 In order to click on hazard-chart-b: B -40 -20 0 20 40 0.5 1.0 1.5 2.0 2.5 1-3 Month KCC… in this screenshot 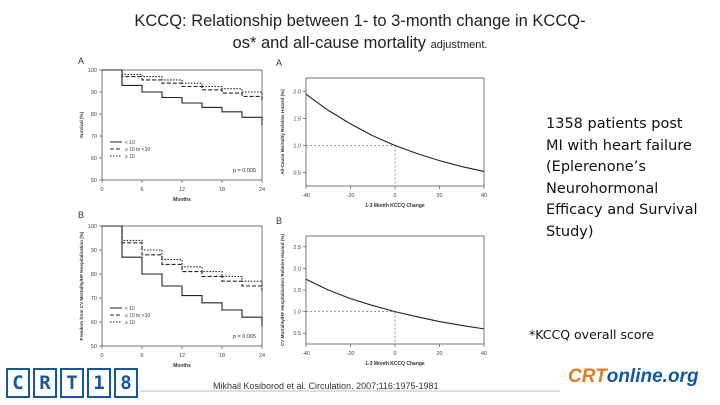, I will do `click(381, 291)`.